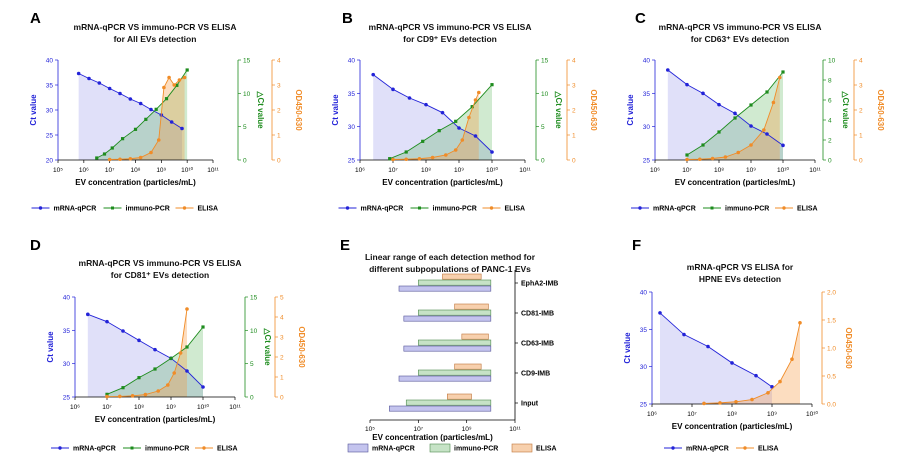 This screenshot has width=920, height=462. Describe the element at coordinates (282, 398) in the screenshot. I see `y-right-tick-label: 0` at that location.